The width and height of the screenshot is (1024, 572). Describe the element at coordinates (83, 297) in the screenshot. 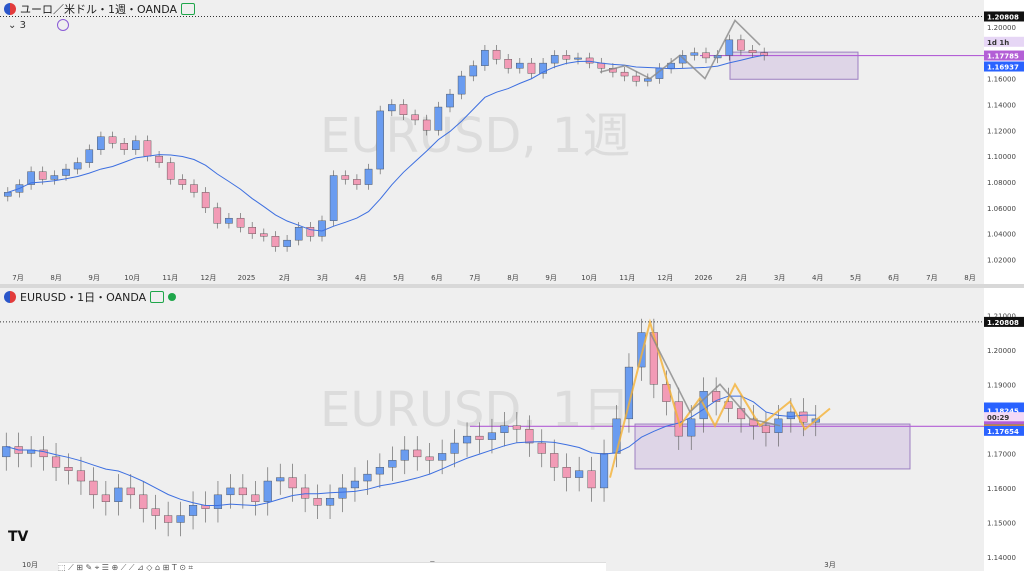

I see `daily-chart-title: EURUSD・1日・OANDA` at that location.